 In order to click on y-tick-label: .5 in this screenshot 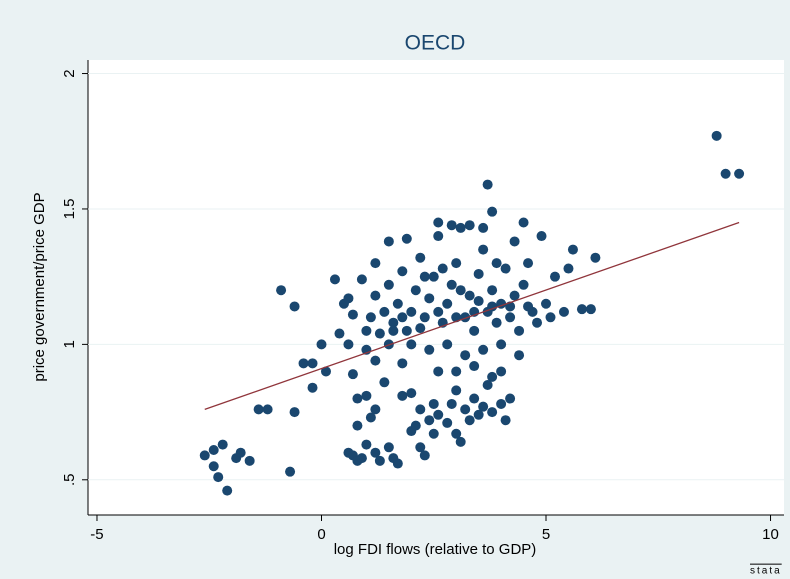, I will do `click(69, 480)`.